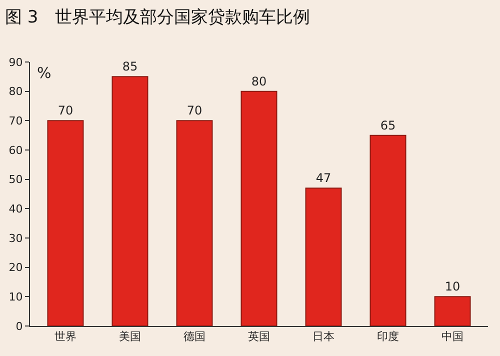 The image size is (500, 356). Describe the element at coordinates (453, 337) in the screenshot. I see `x-tick-label: 中国` at that location.